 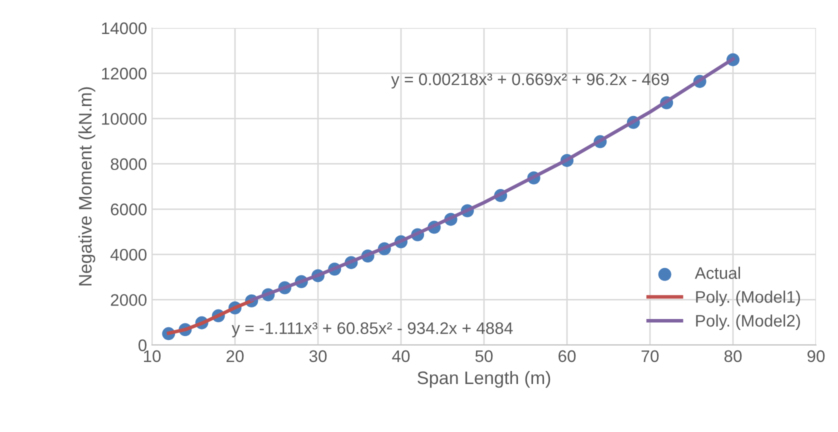 What do you see at coordinates (484, 379) in the screenshot?
I see `x-axis-title: Span Length (m)` at bounding box center [484, 379].